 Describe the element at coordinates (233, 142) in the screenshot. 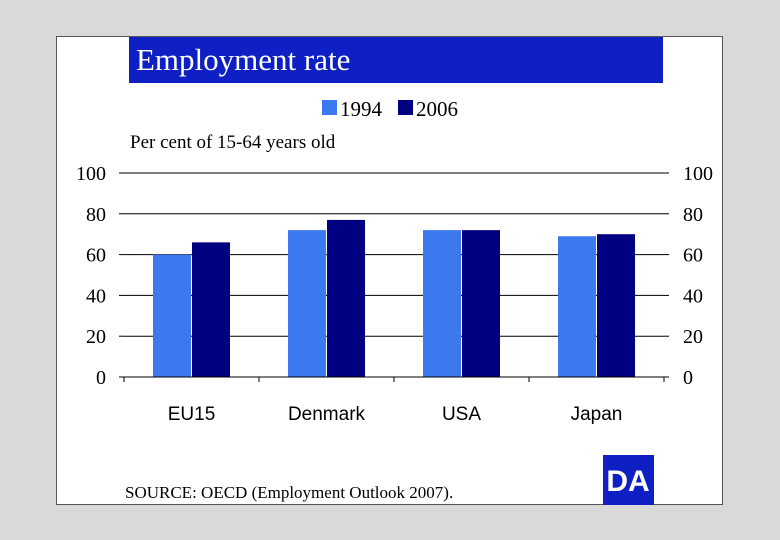

I see `unit-label: Per cent of 15-64 years old` at that location.